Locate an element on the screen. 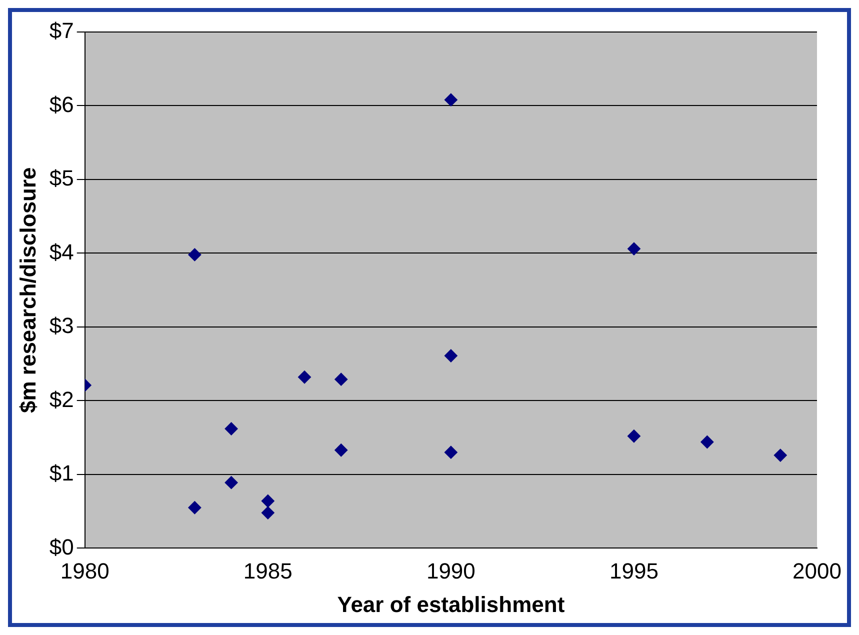 This screenshot has width=859, height=635. y-tick-label: $7 is located at coordinates (61, 31).